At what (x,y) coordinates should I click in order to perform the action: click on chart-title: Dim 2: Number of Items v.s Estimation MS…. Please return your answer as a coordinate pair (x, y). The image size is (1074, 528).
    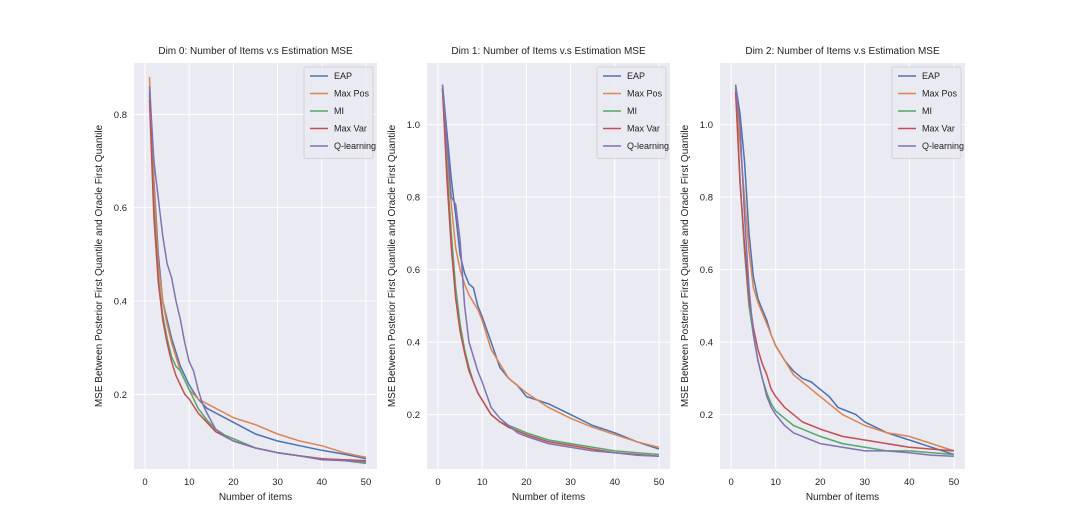
    Looking at the image, I should click on (842, 51).